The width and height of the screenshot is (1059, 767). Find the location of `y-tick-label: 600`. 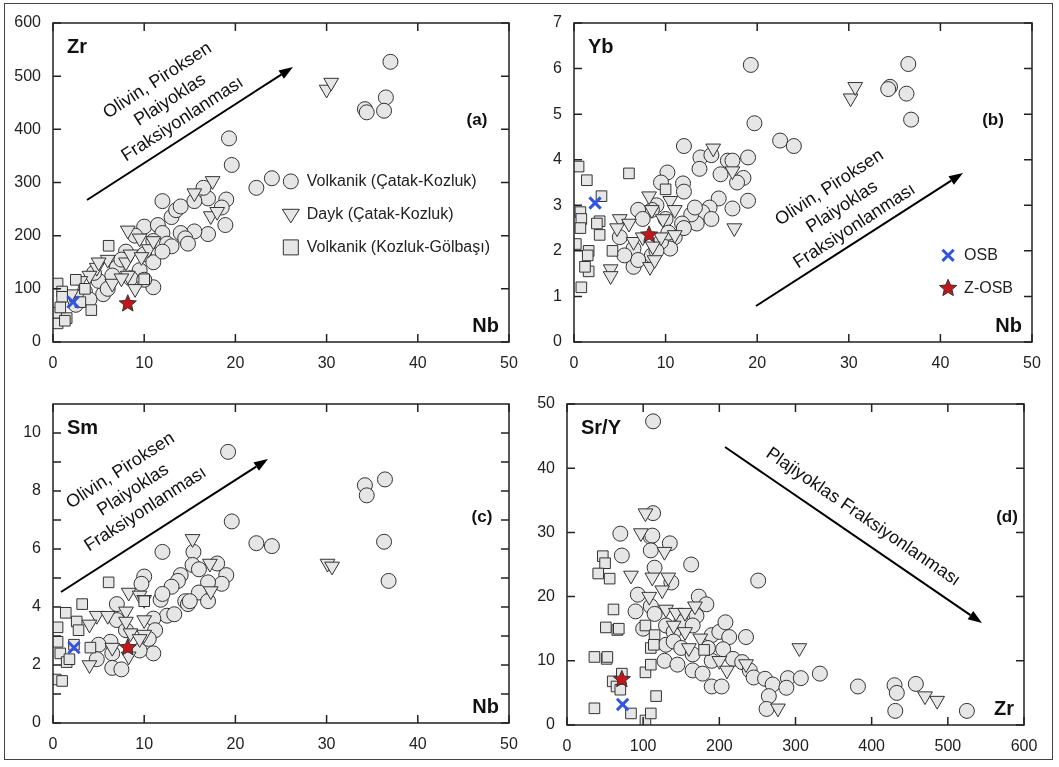

y-tick-label: 600 is located at coordinates (28, 22).